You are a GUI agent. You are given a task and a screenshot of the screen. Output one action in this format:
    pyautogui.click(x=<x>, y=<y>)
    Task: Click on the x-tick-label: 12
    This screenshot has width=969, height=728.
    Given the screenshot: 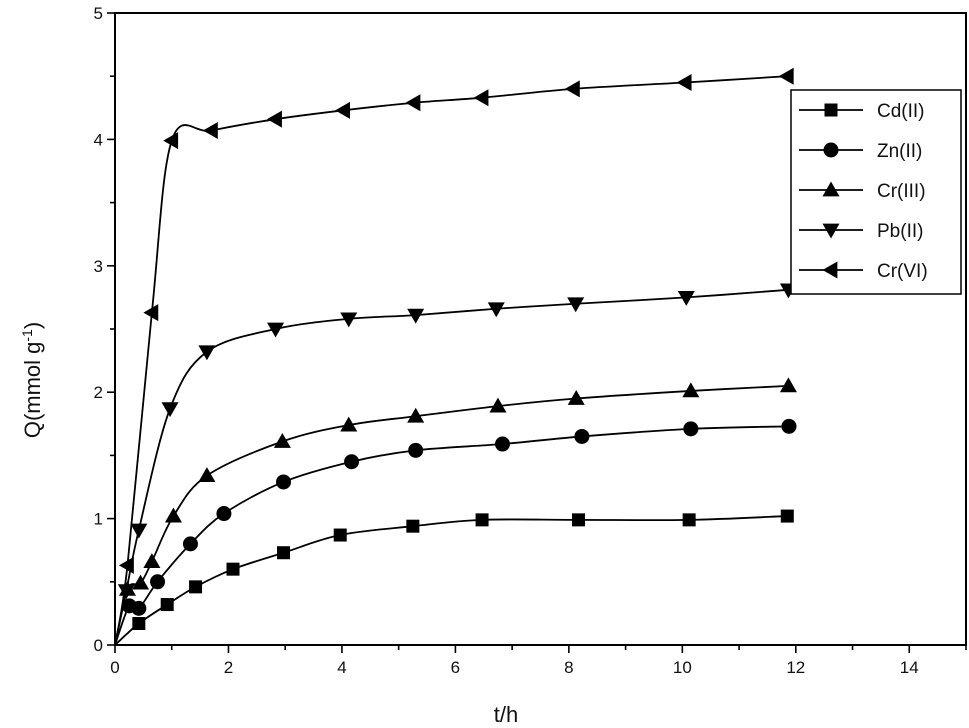 What is the action you would take?
    pyautogui.click(x=795, y=667)
    